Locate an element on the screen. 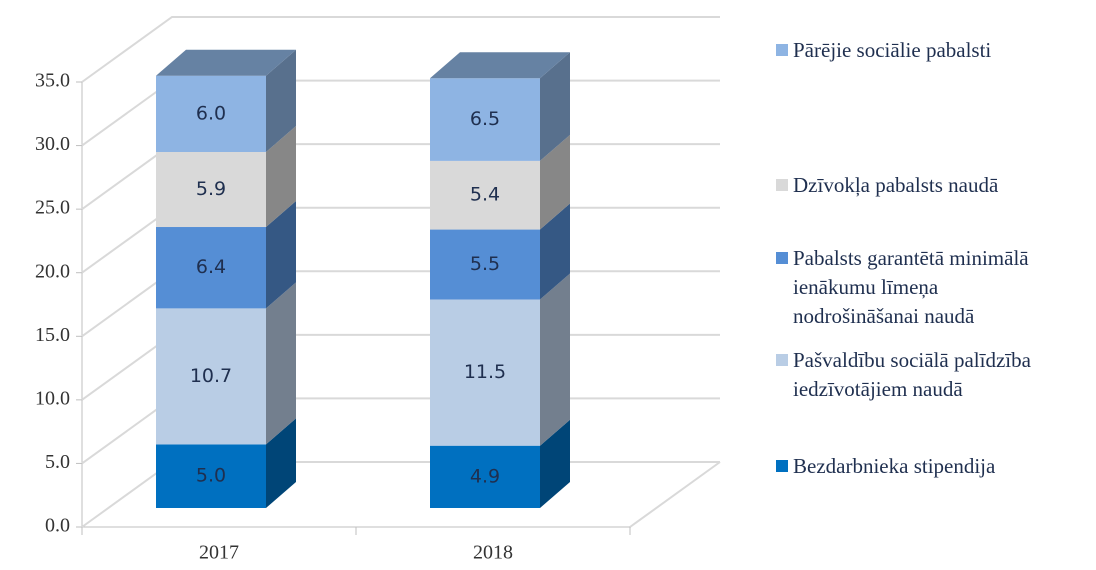 The height and width of the screenshot is (570, 1096). legend-label: Pārējie sociālie pabalsti is located at coordinates (892, 50).